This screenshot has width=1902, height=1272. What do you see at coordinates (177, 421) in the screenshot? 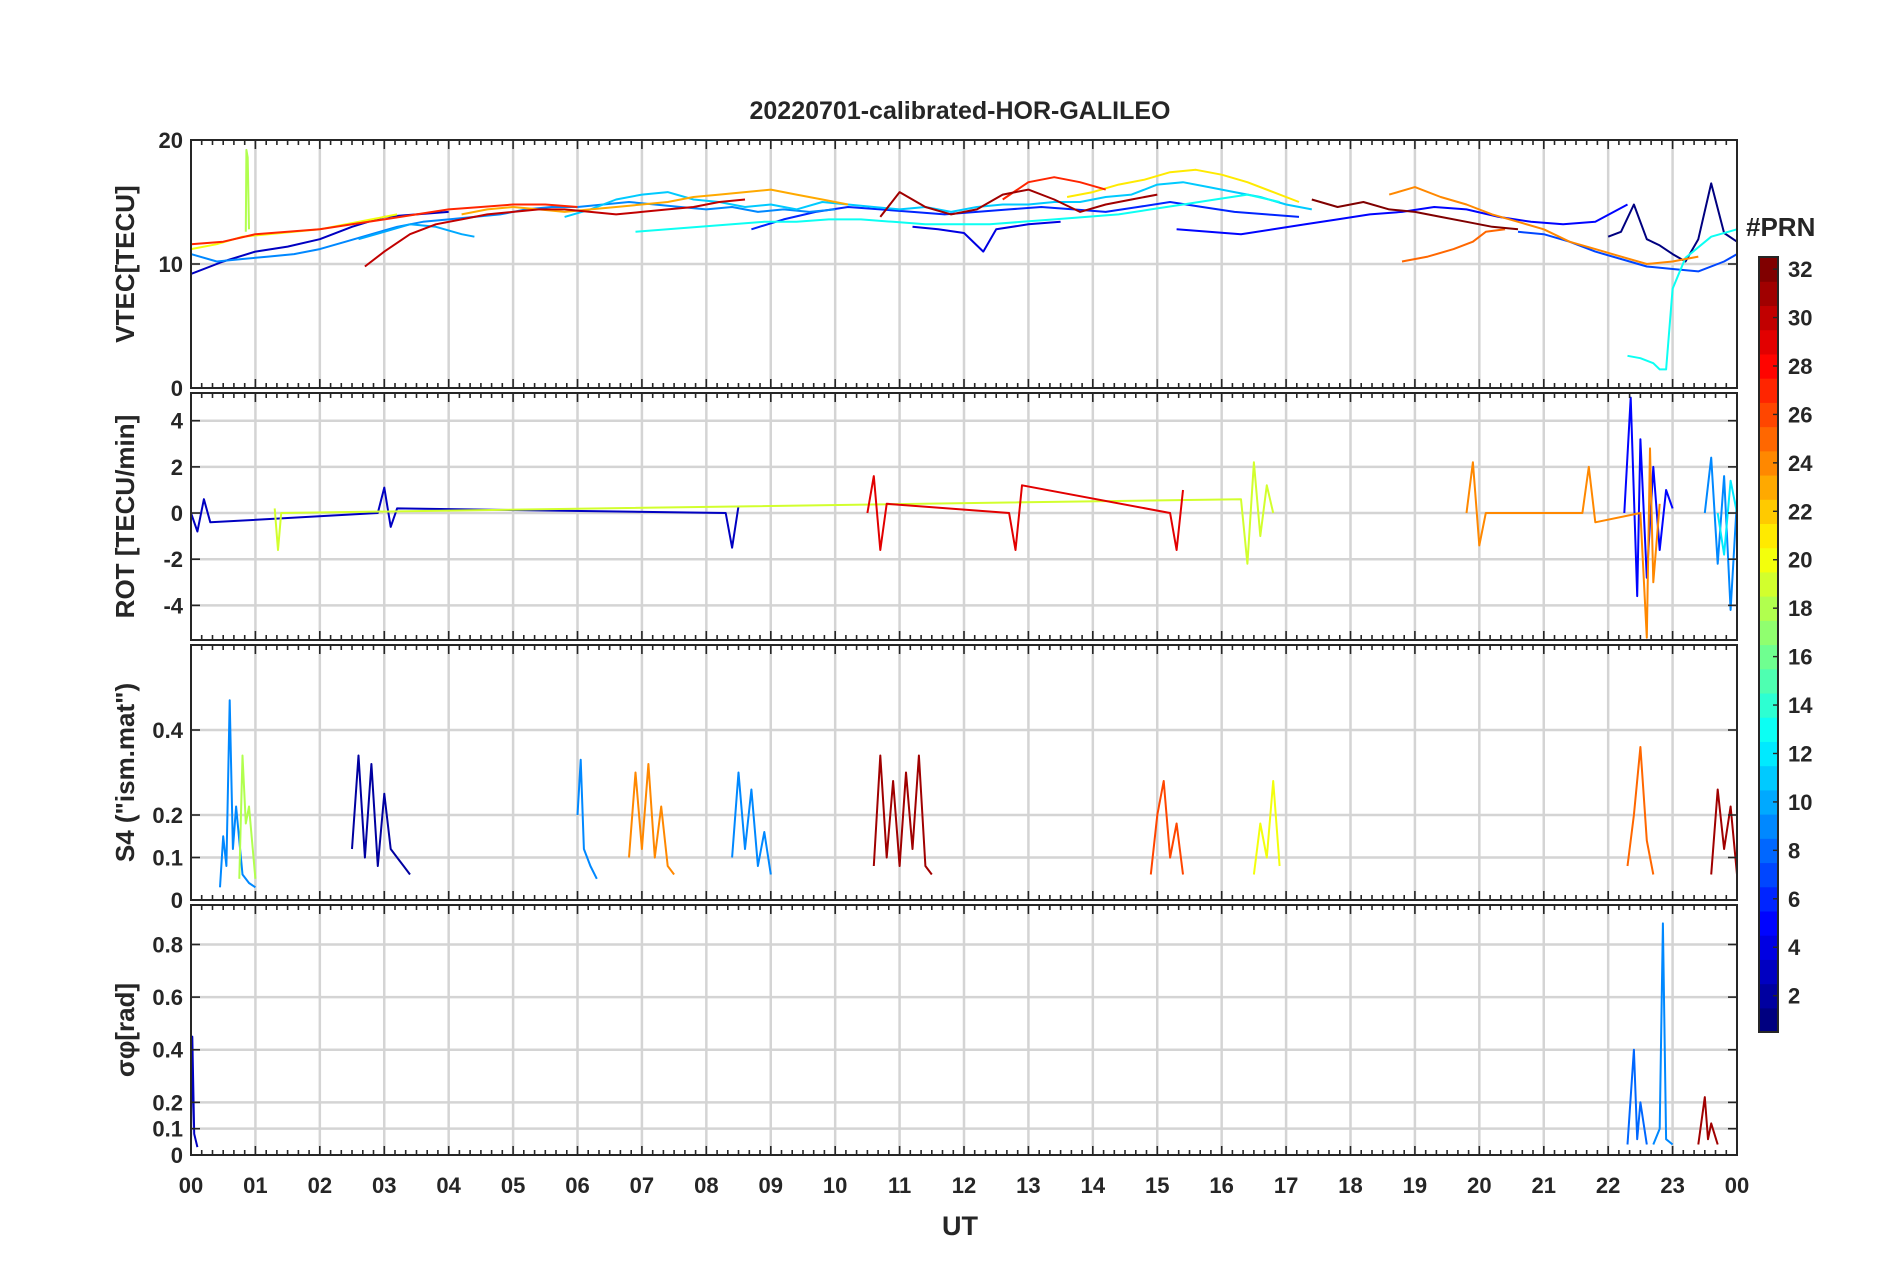
I see `y-tick-label: 4` at bounding box center [177, 421].